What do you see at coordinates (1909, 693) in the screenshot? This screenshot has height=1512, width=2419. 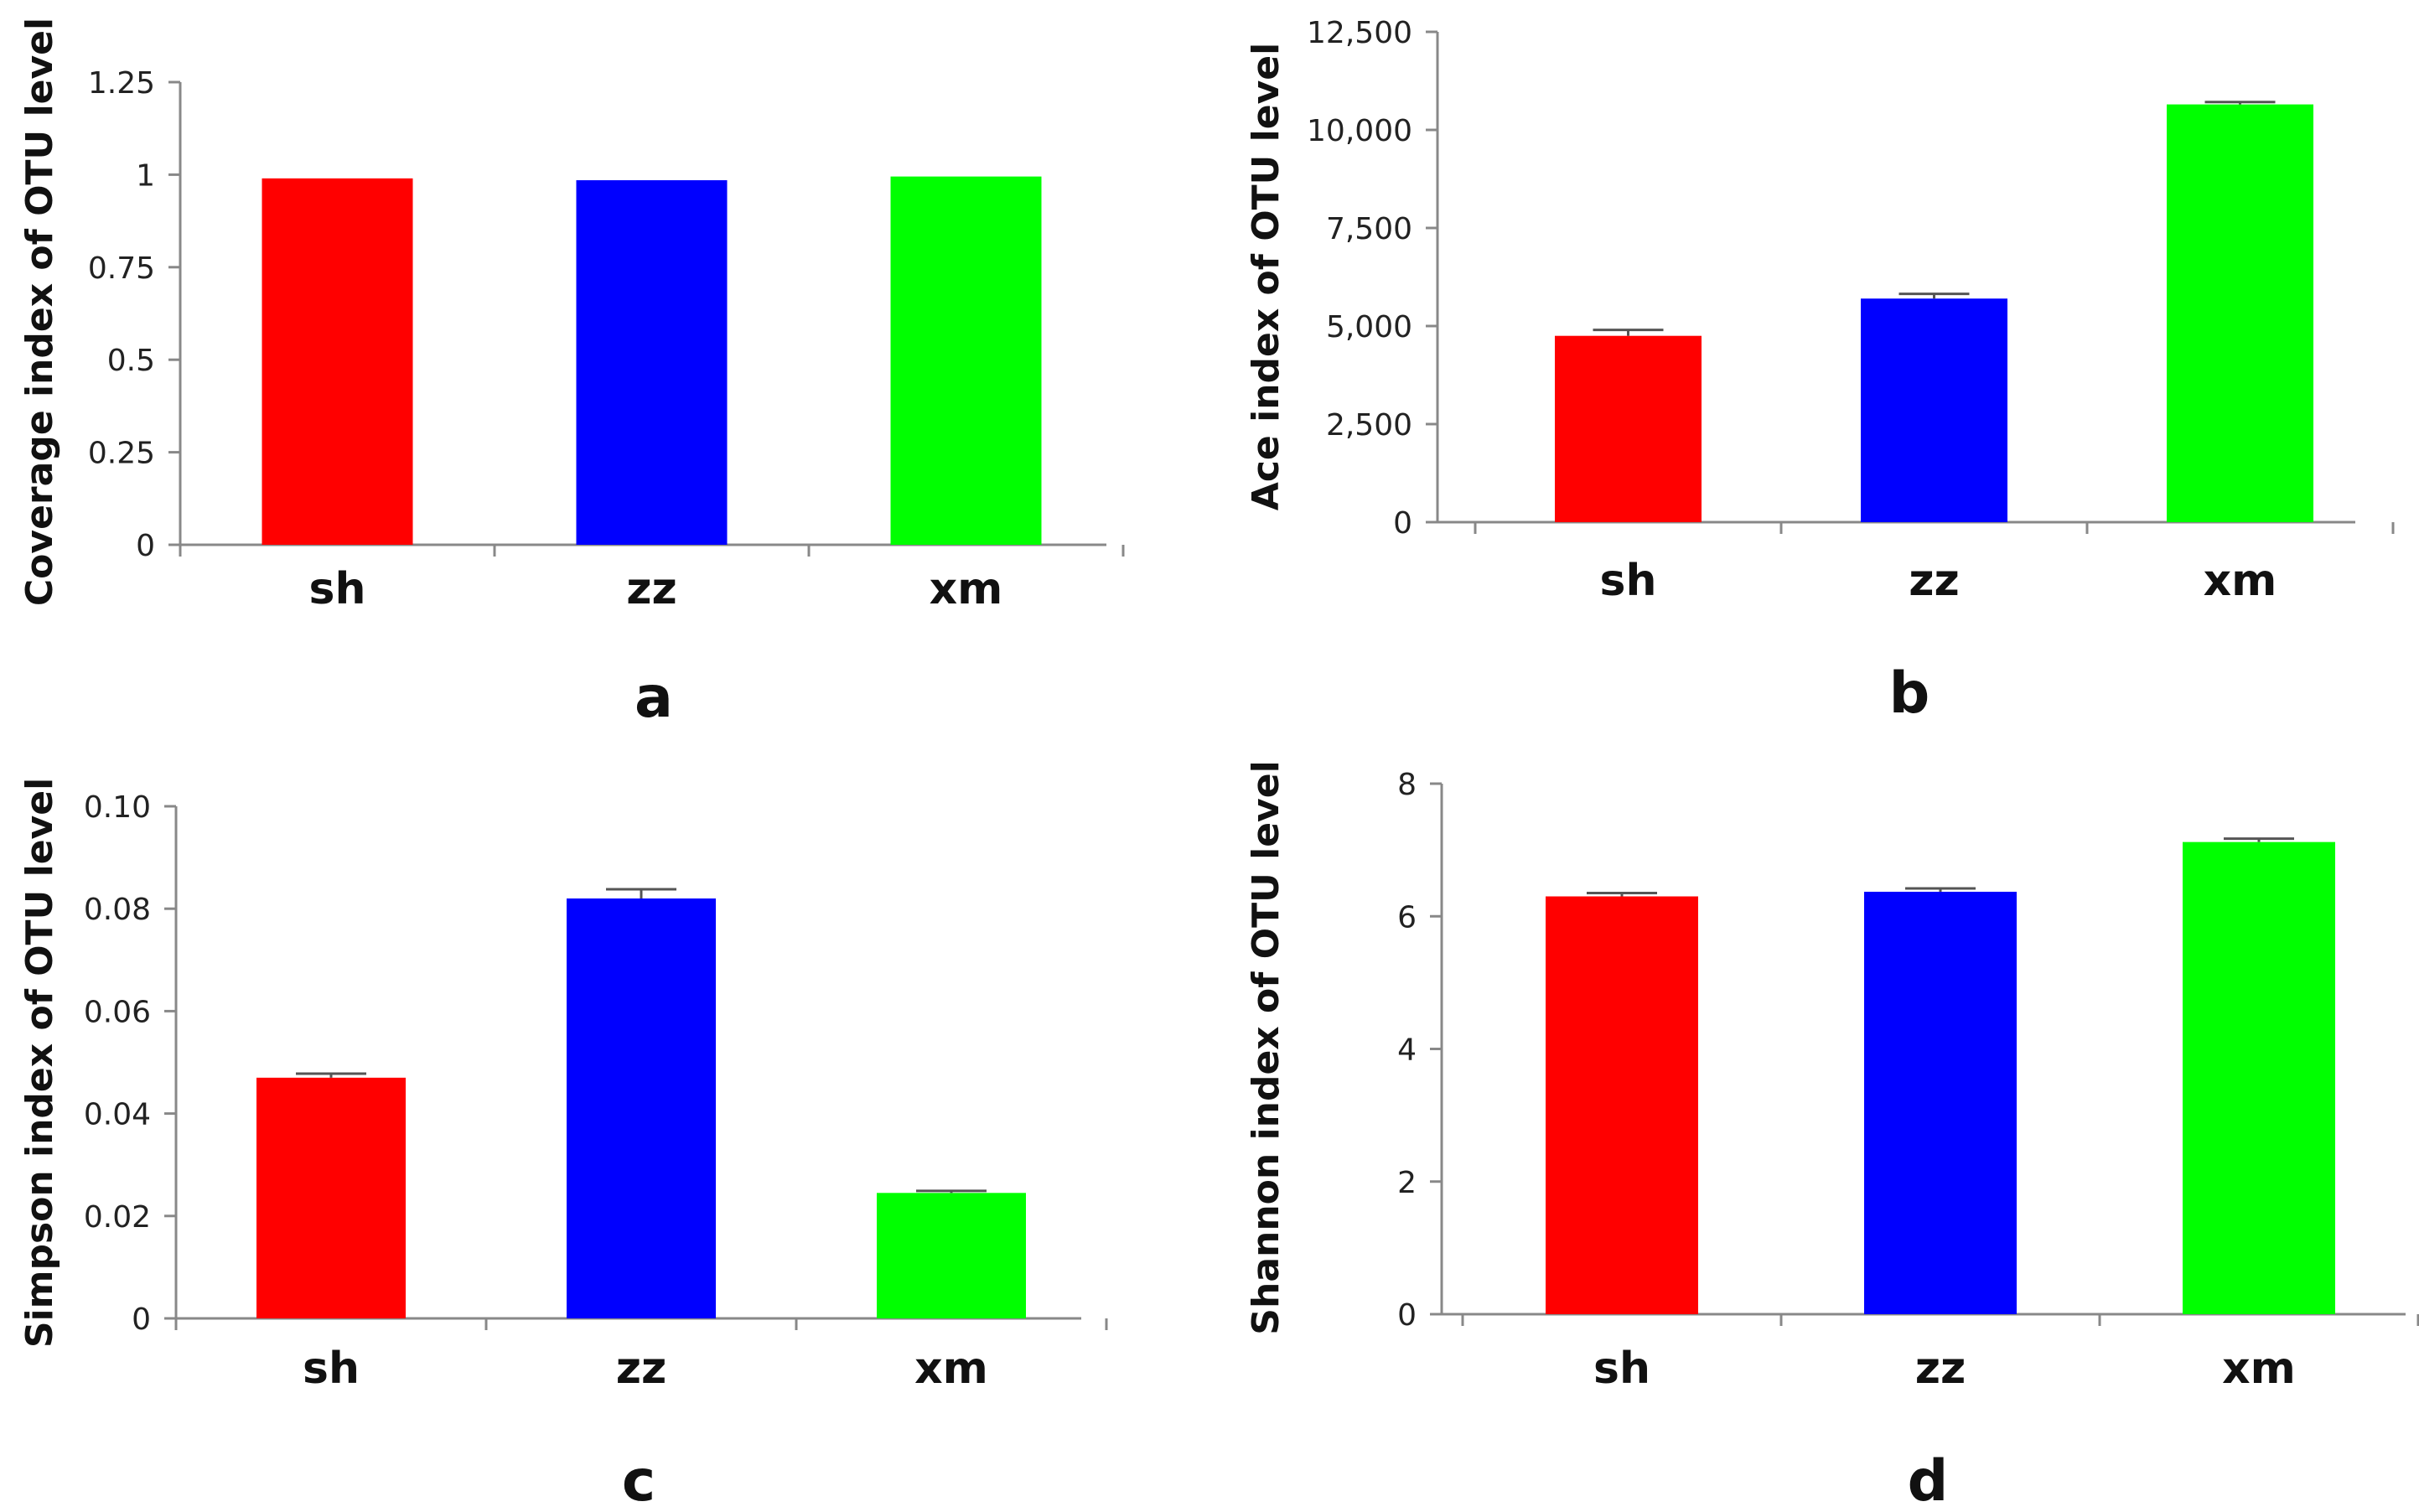 I see `panel-letter-b: b` at bounding box center [1909, 693].